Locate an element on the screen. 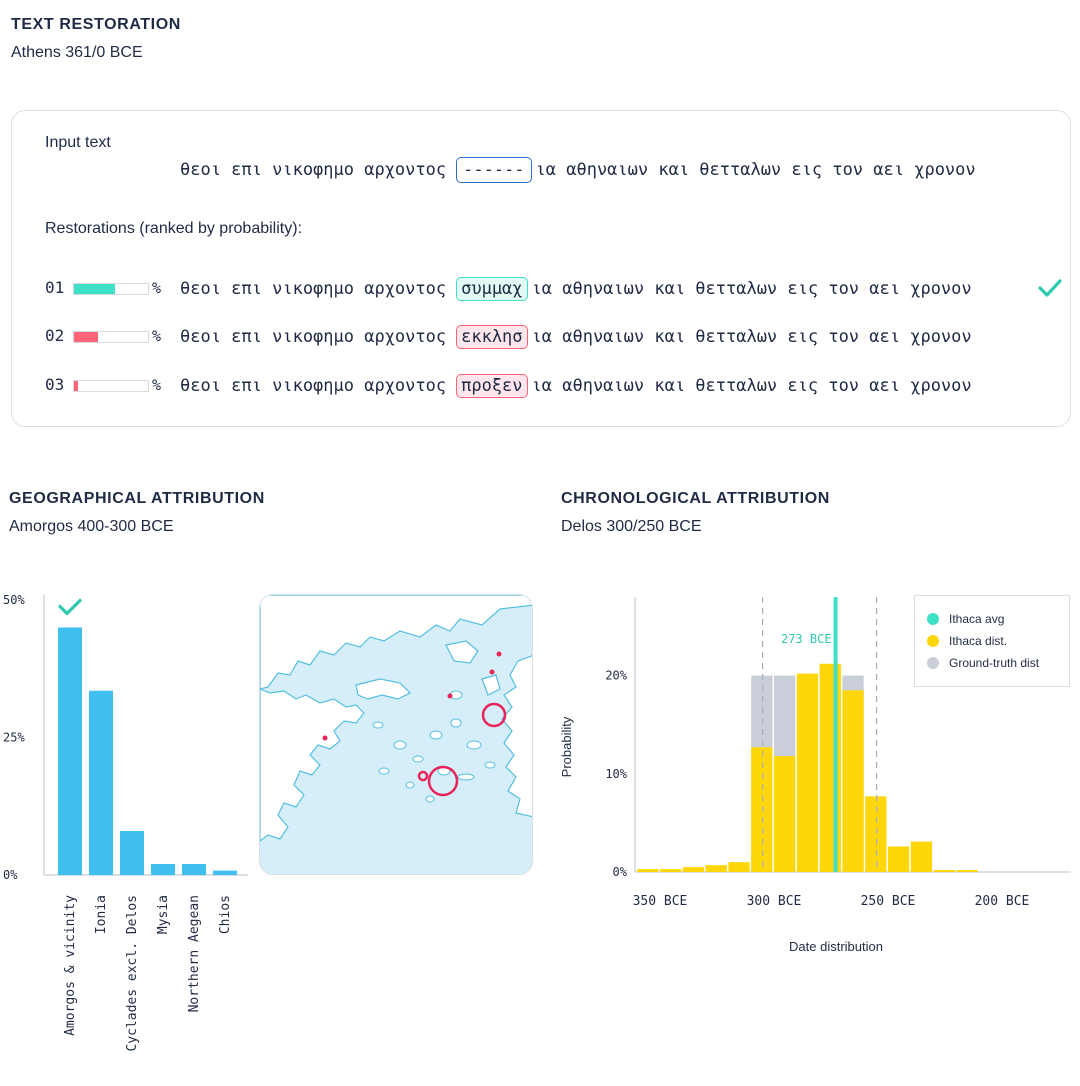  chrono-x-tick-label: 200 BCE is located at coordinates (1002, 901).